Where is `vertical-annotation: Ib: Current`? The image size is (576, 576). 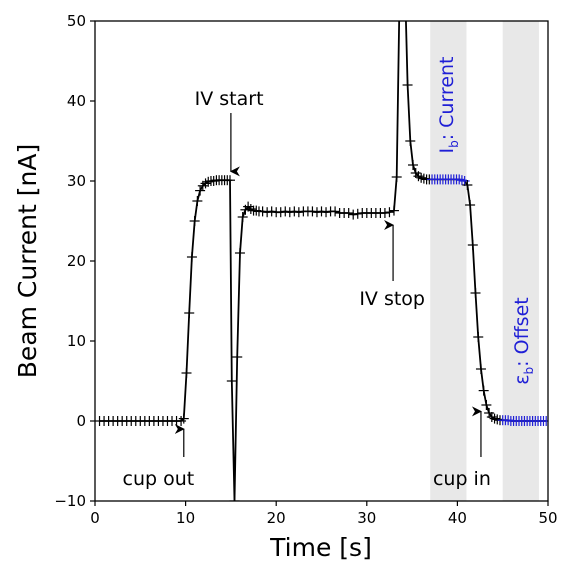 vertical-annotation: Ib: Current is located at coordinates (448, 104).